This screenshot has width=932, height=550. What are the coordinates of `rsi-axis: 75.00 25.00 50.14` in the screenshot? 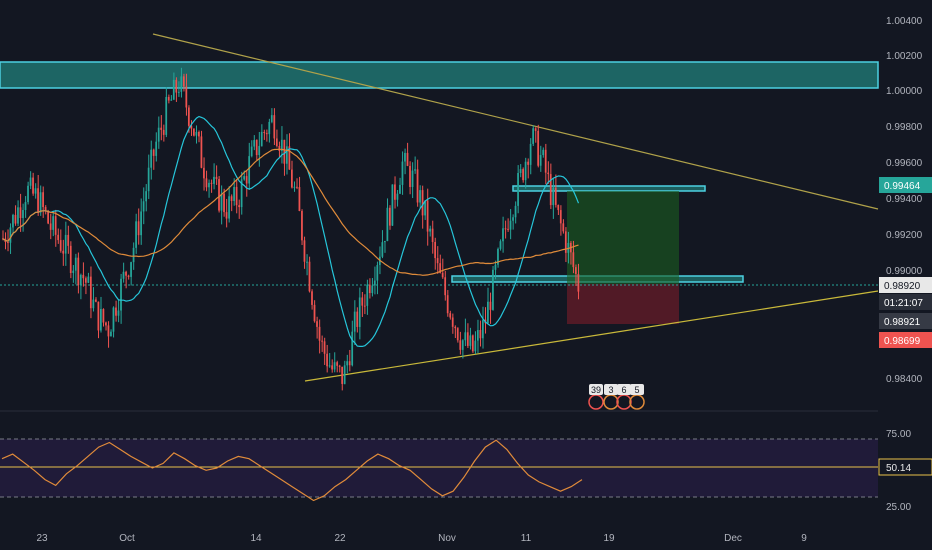 It's located at (905, 471).